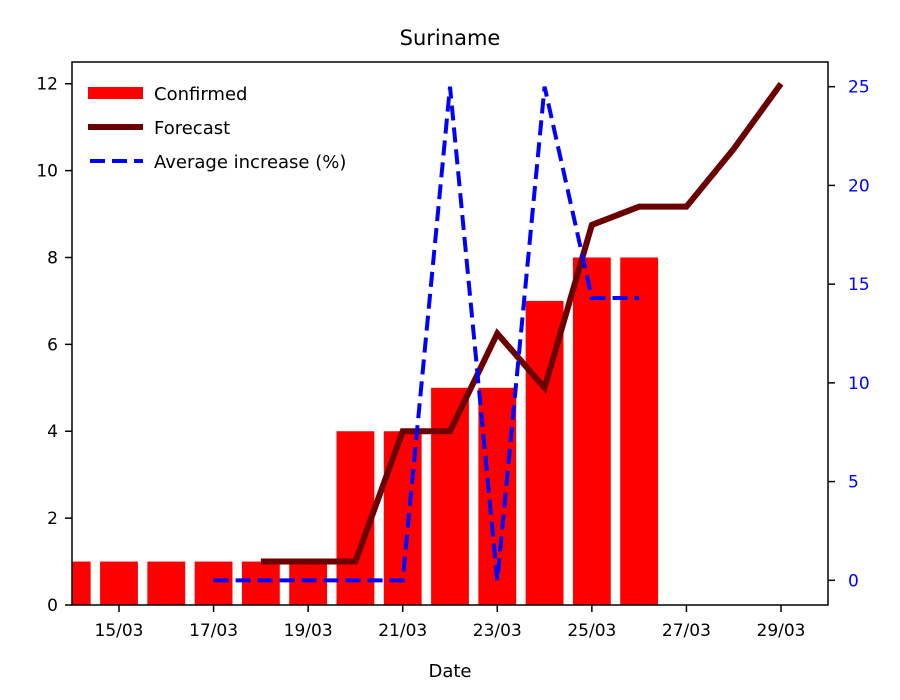 This screenshot has height=700, width=900. Describe the element at coordinates (52, 345) in the screenshot. I see `y-tick-label: 6` at that location.